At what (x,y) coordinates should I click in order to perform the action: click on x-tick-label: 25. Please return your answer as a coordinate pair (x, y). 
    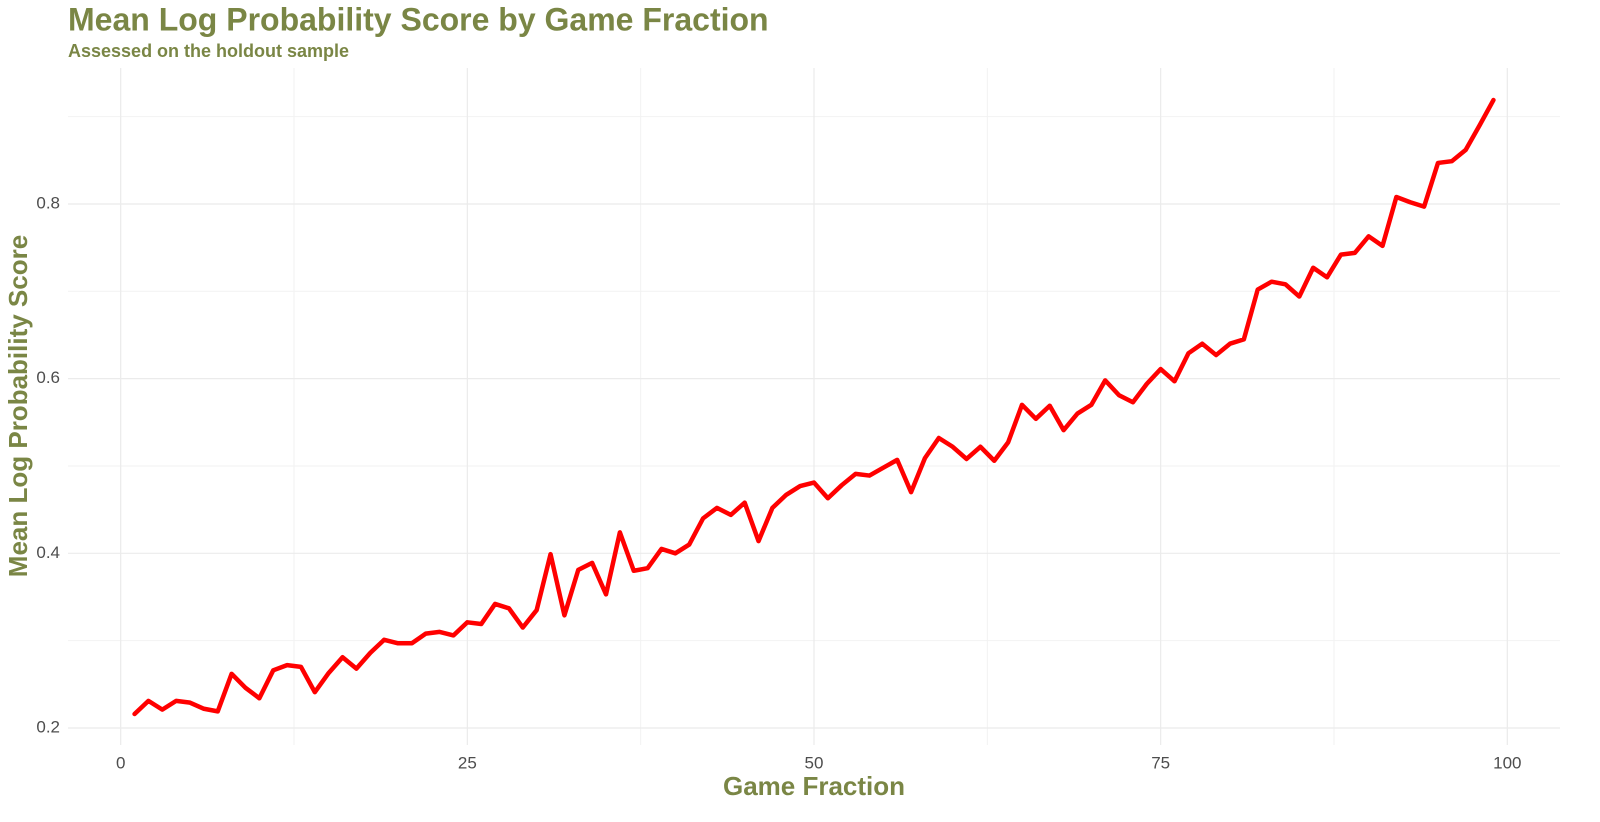
    Looking at the image, I should click on (467, 762).